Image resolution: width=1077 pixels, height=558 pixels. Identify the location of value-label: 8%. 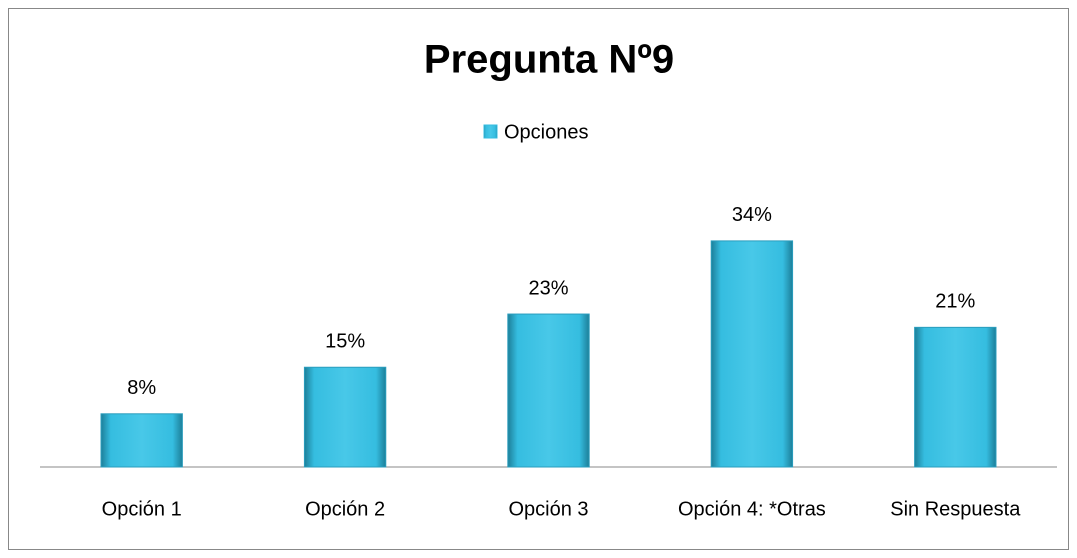
(141, 388).